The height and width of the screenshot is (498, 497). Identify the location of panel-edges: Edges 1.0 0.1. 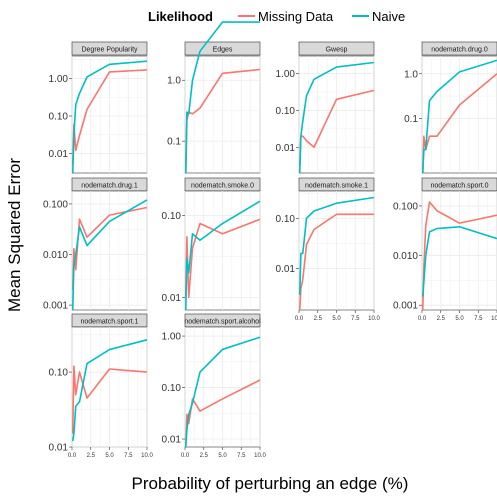
(214, 97).